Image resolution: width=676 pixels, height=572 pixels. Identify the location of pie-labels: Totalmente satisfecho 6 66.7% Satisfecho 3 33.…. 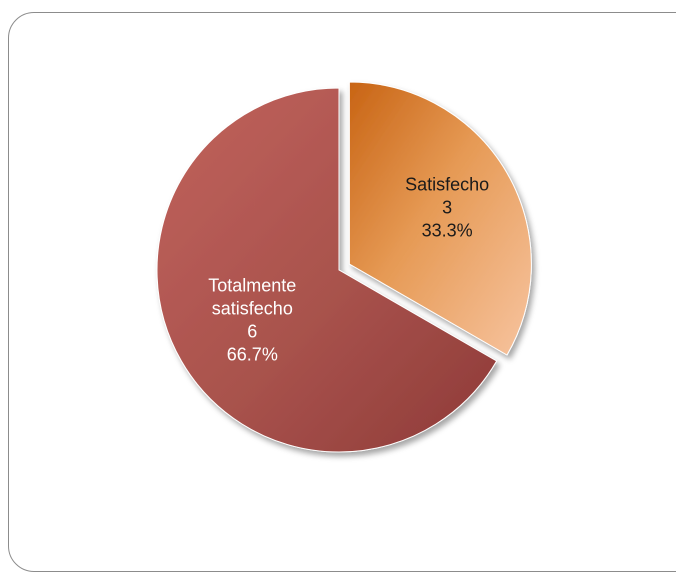
(348, 270).